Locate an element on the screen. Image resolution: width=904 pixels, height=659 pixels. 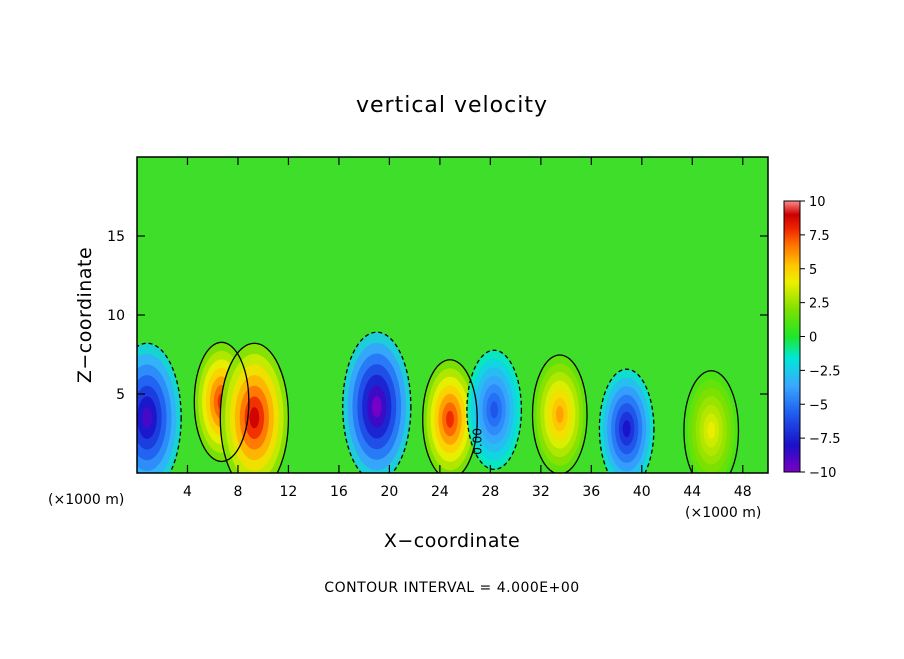
x-axis-label: X−coordinate is located at coordinates (452, 541).